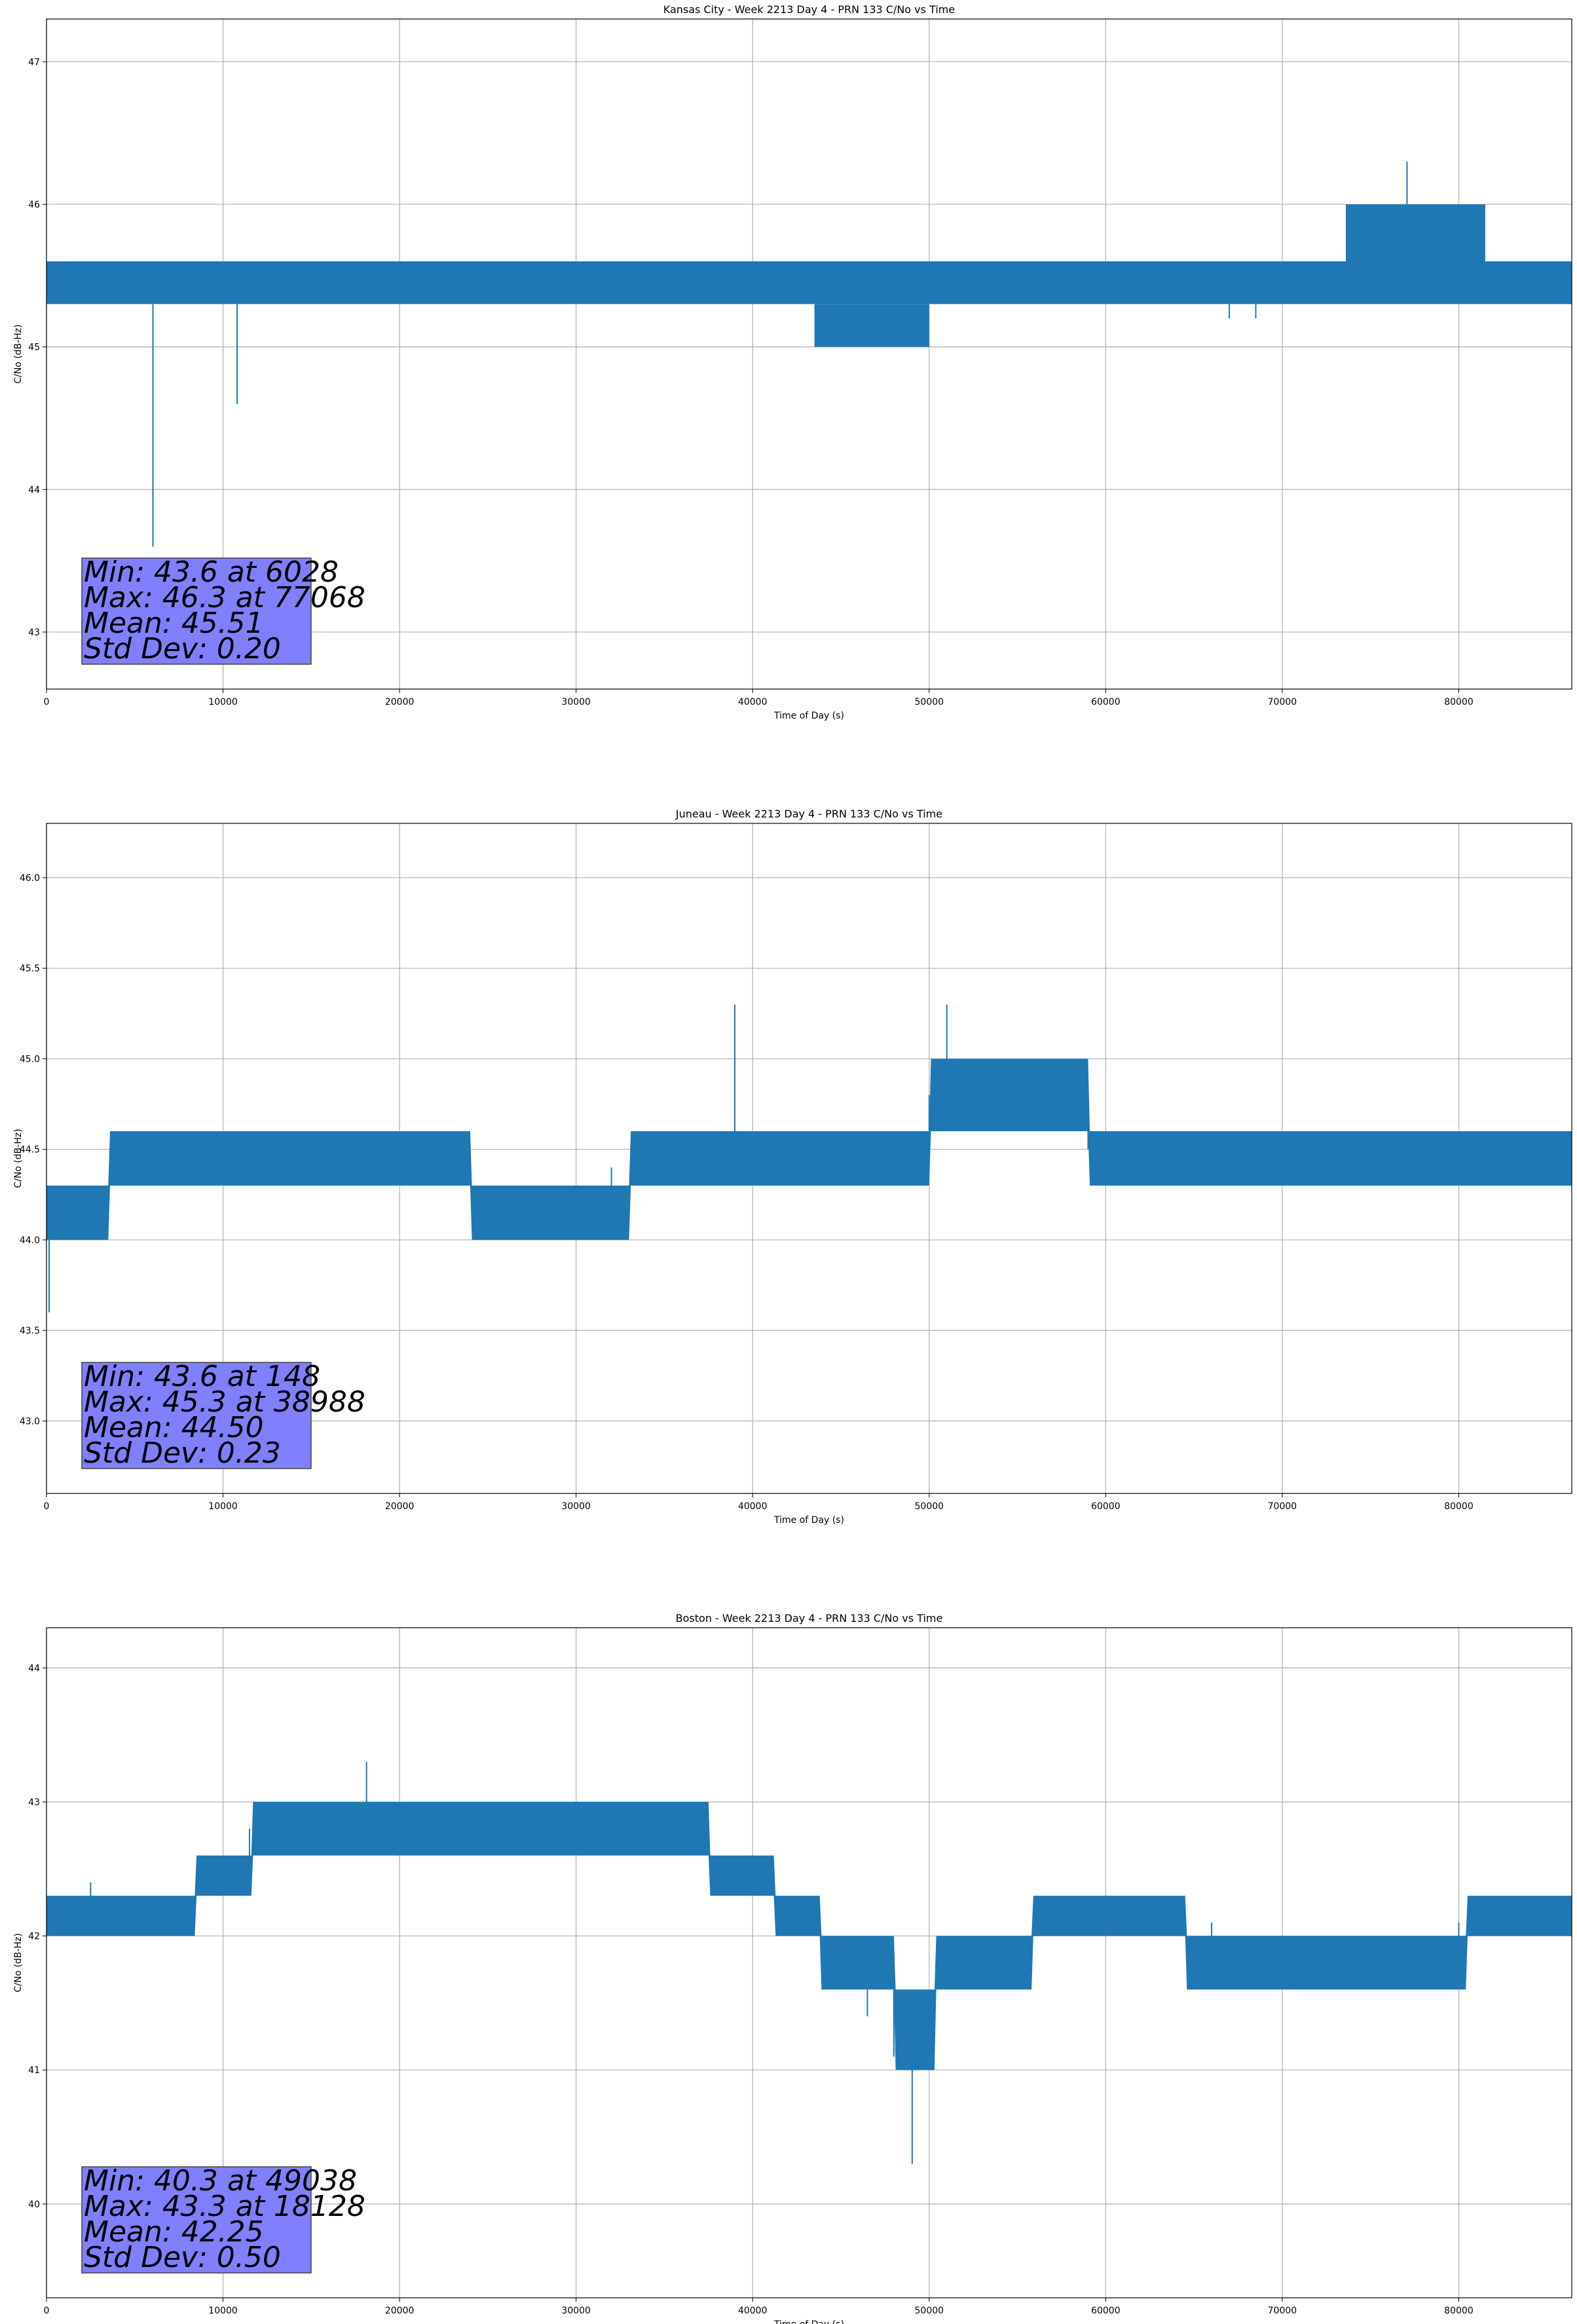  What do you see at coordinates (174, 1427) in the screenshot?
I see `stats-line: Mean: 44.50` at bounding box center [174, 1427].